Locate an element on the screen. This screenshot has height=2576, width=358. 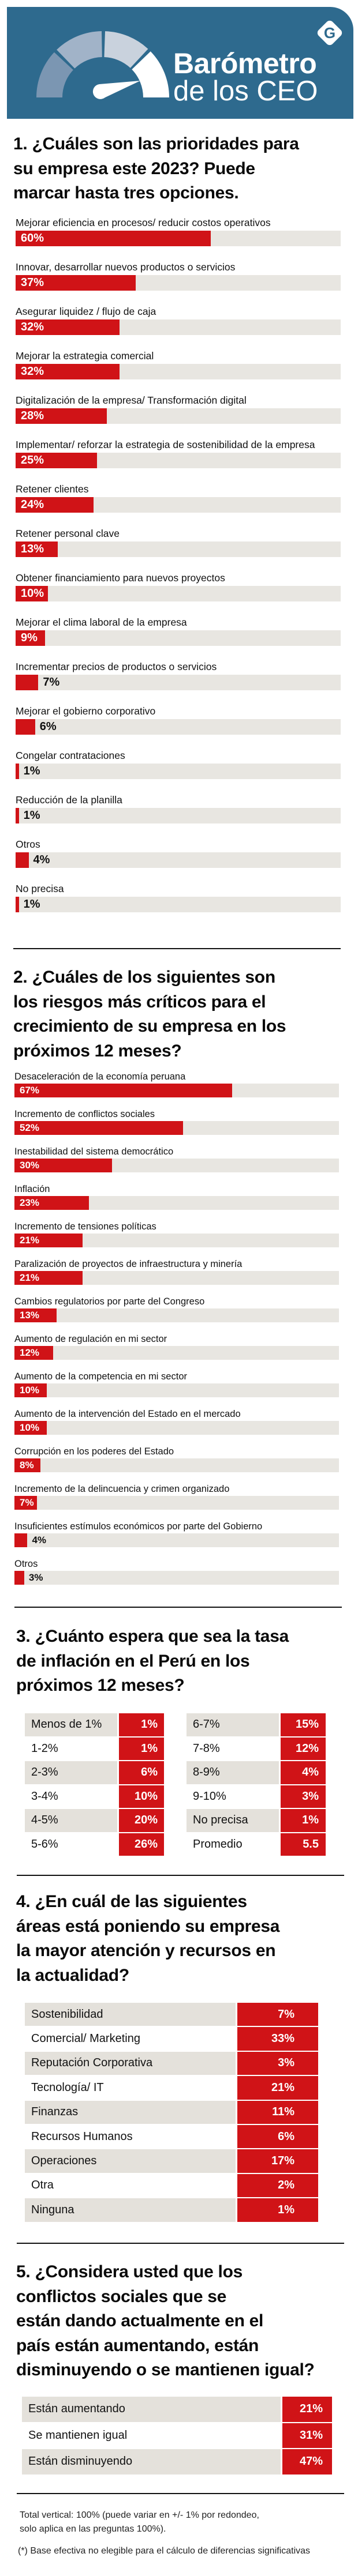
table-value-cell: 5.5 is located at coordinates (303, 1844).